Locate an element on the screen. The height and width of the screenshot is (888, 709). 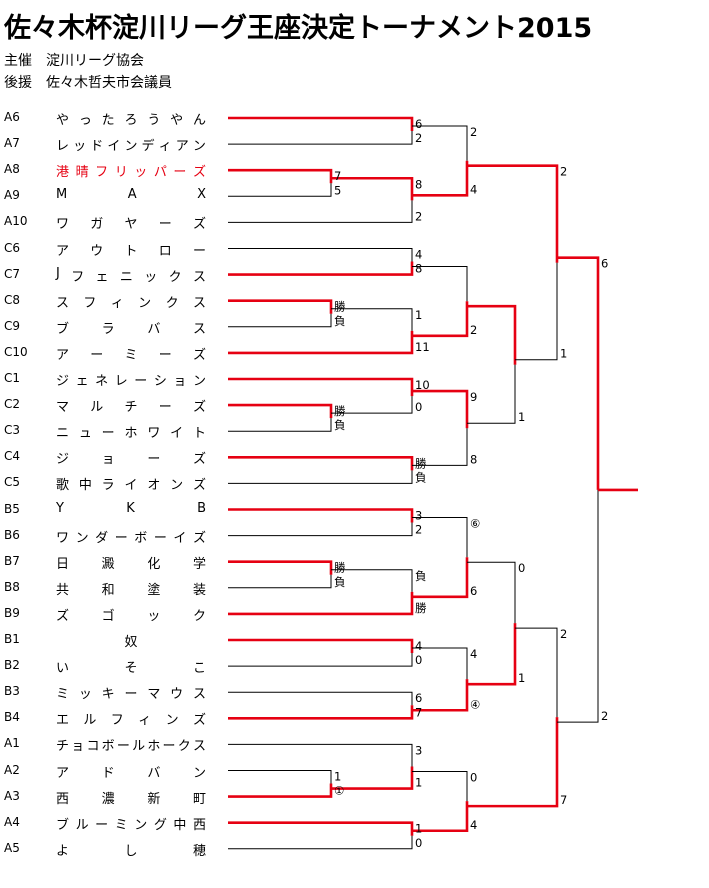
team-name: ズゴック is located at coordinates (131, 616).